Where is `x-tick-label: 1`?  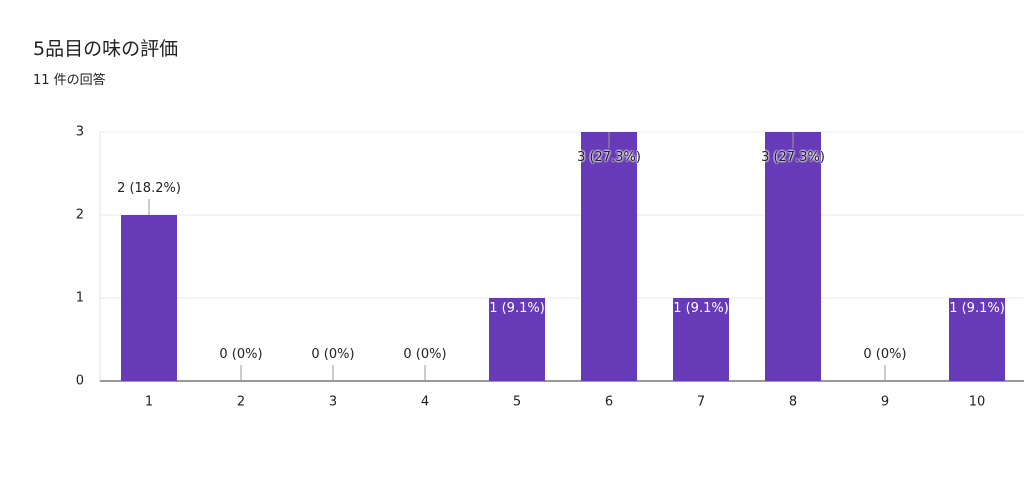 x-tick-label: 1 is located at coordinates (149, 402).